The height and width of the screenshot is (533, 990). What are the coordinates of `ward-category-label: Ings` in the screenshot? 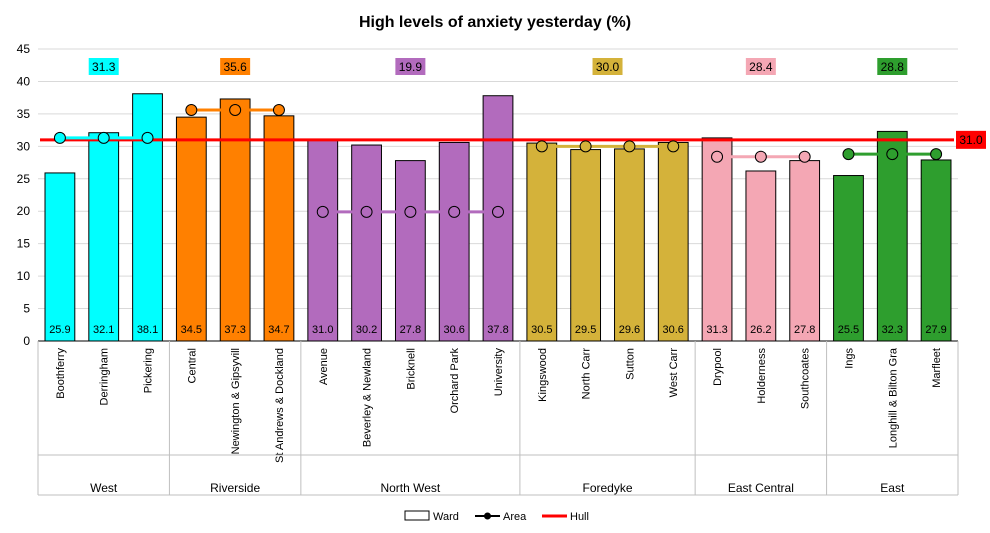 It's located at (849, 358).